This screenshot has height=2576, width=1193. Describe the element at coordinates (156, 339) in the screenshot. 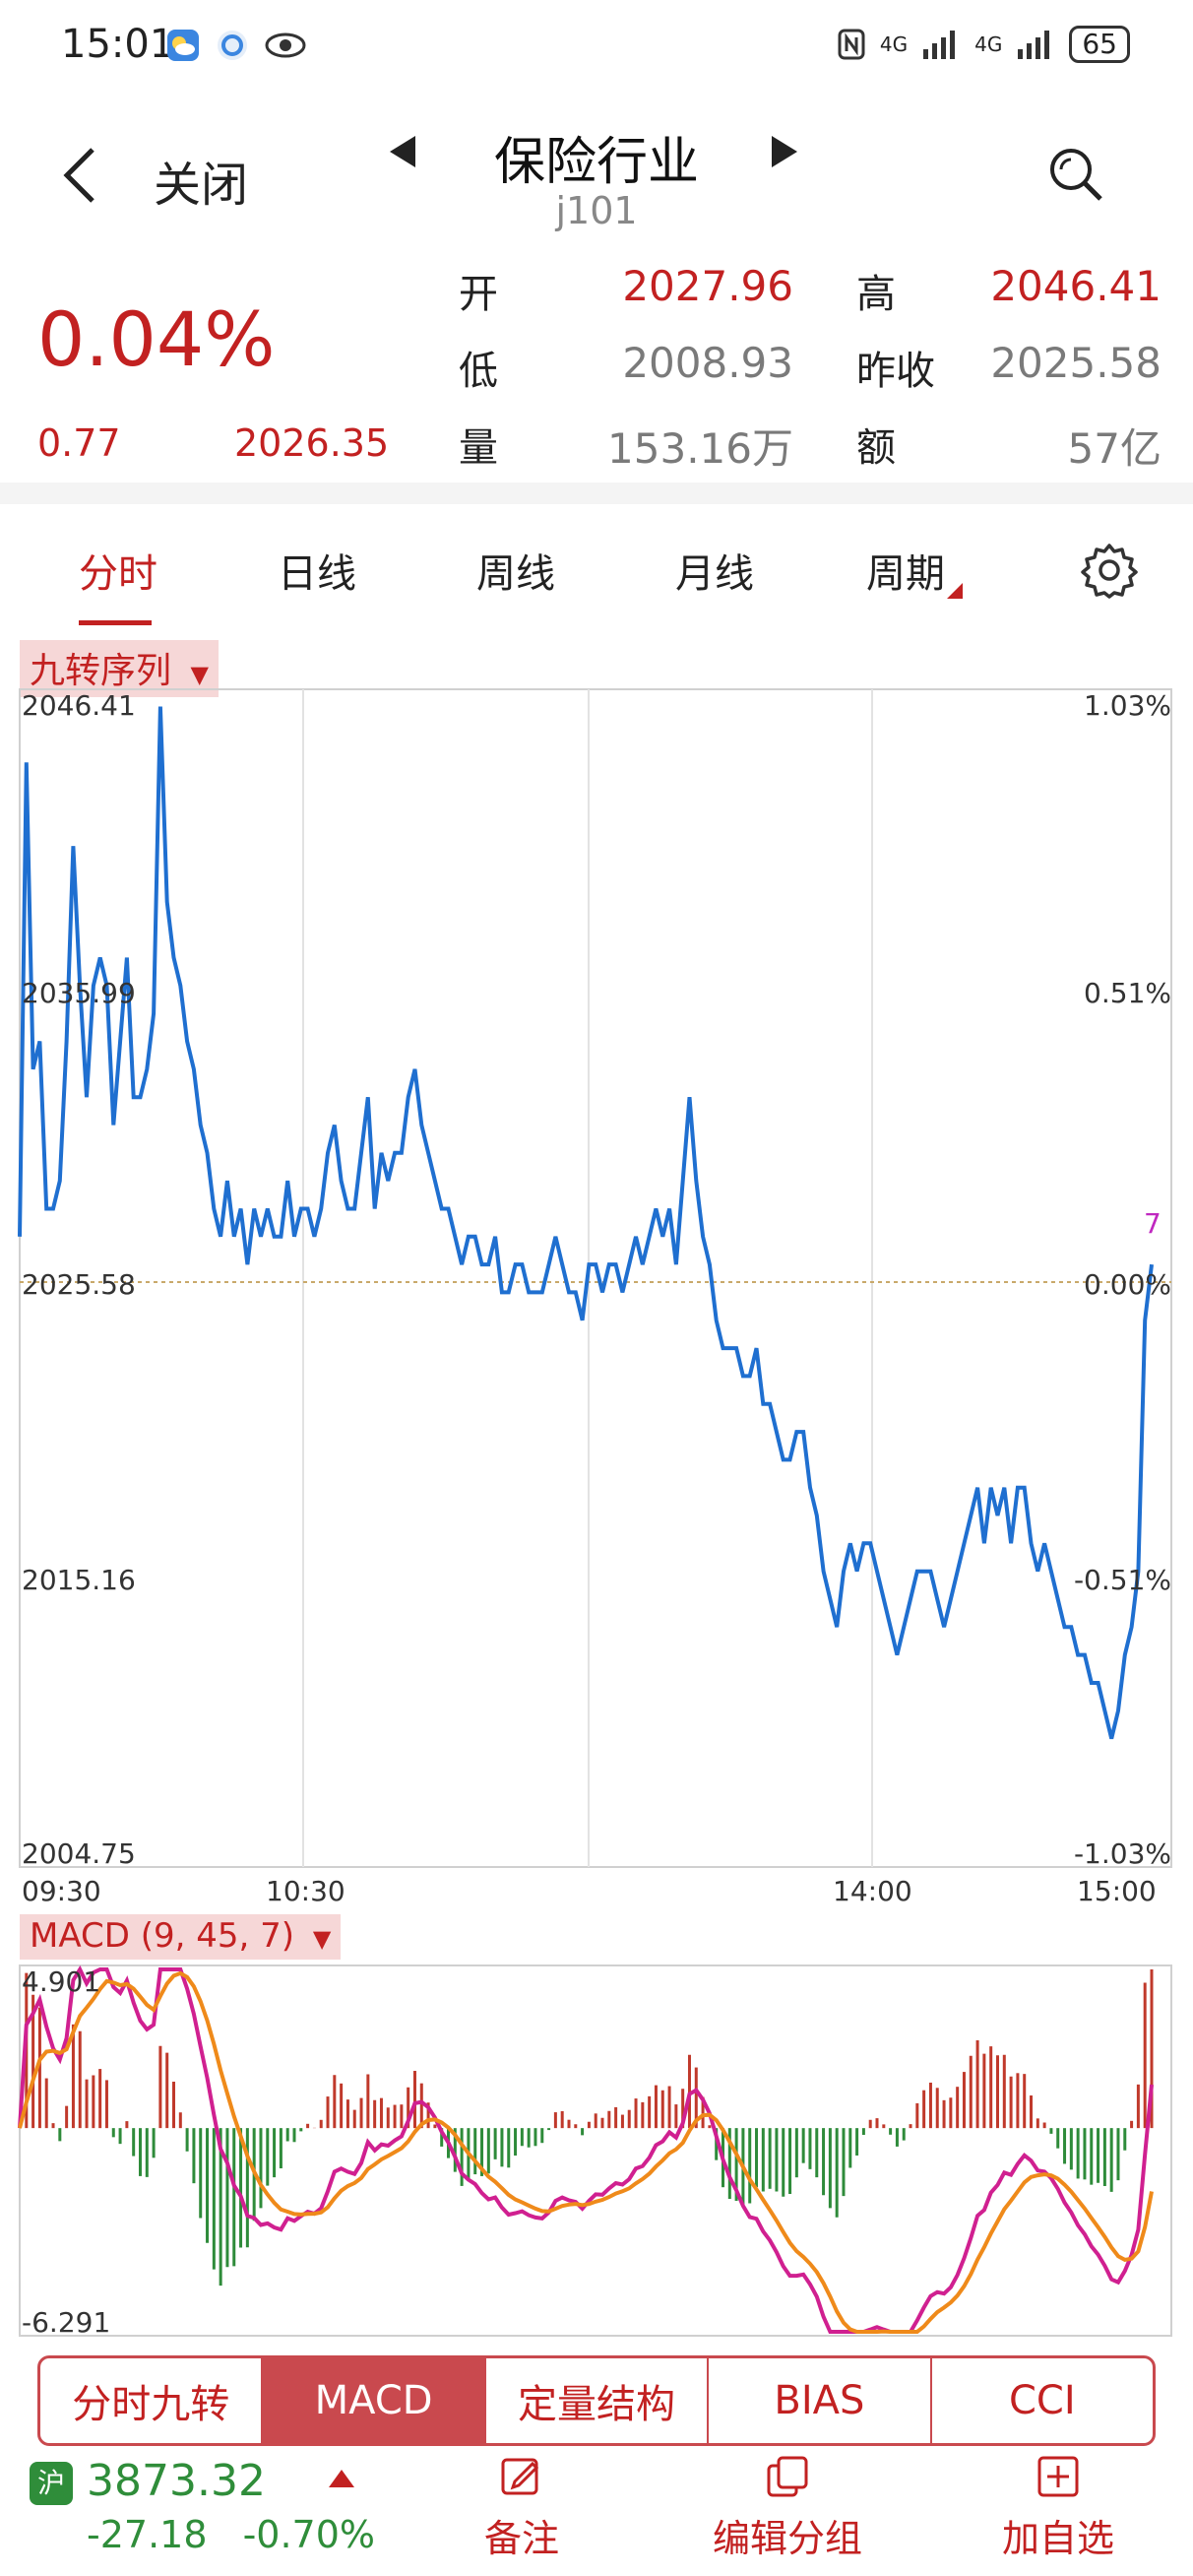

I see `change-percent: 0.04%` at that location.